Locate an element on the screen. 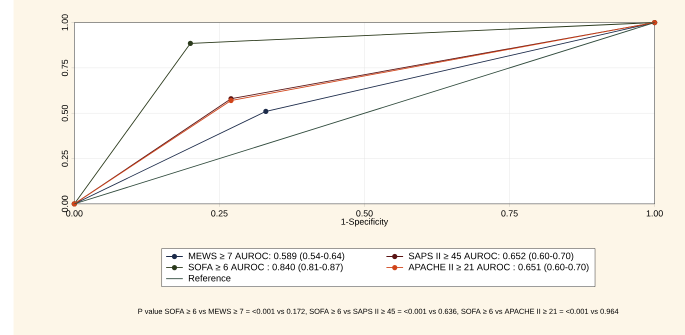 This screenshot has height=335, width=685. legend-label: MEWS ≥ 7 AUROC: 0.589 (0.54-0.64) is located at coordinates (266, 256).